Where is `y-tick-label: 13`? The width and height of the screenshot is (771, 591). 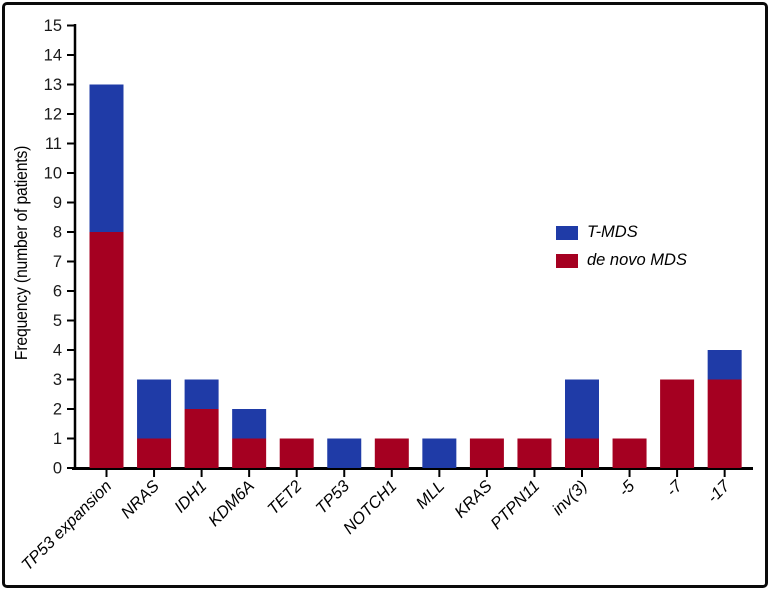
y-tick-label: 13 is located at coordinates (53, 85).